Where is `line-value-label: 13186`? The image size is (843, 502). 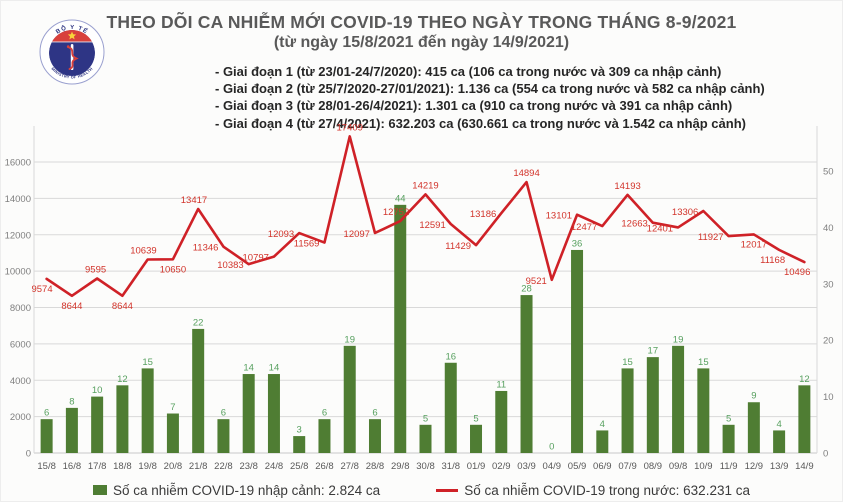 line-value-label: 13186 is located at coordinates (483, 214).